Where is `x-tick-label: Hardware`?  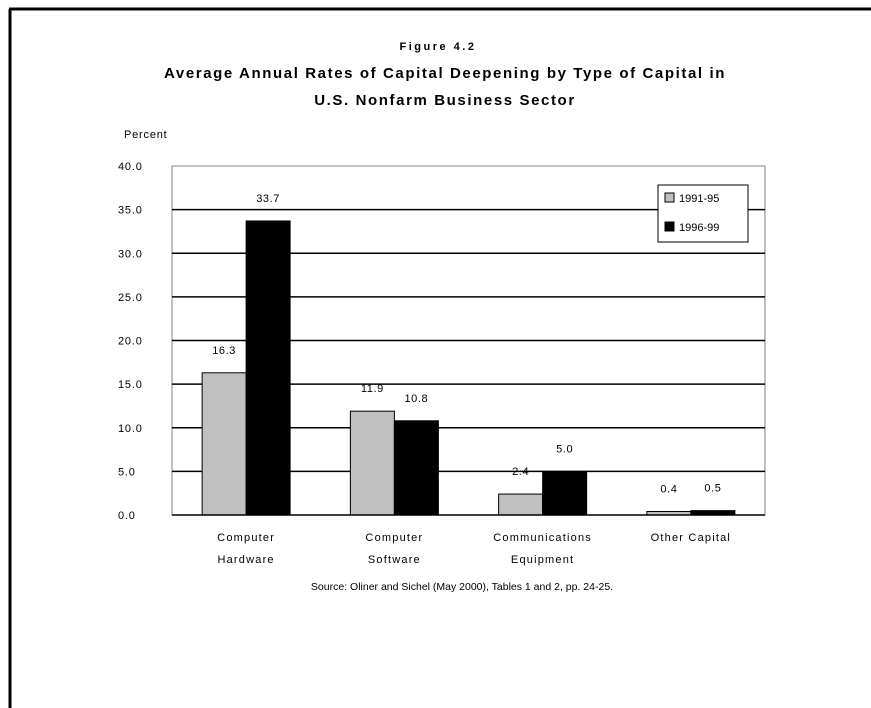 x-tick-label: Hardware is located at coordinates (245, 560).